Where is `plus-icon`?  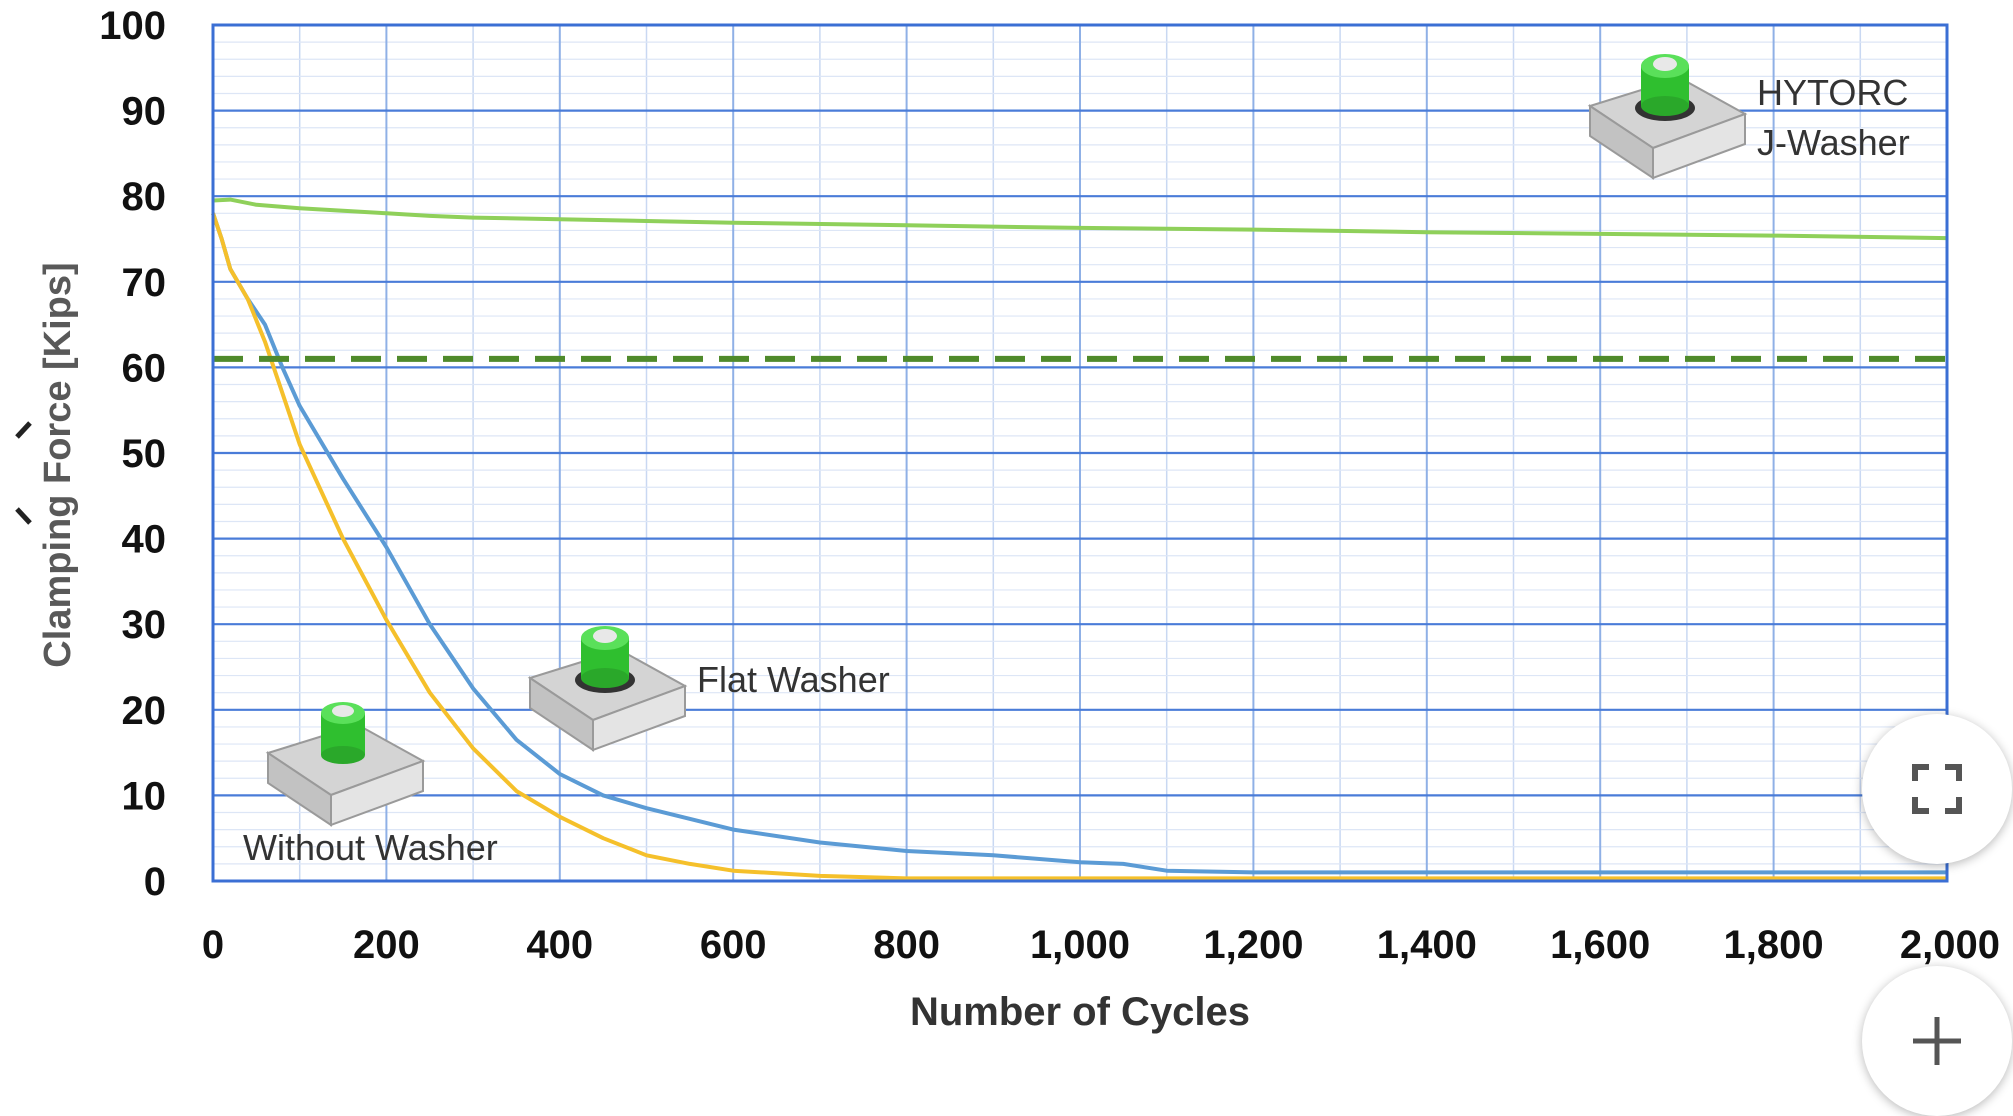
plus-icon is located at coordinates (1937, 1041).